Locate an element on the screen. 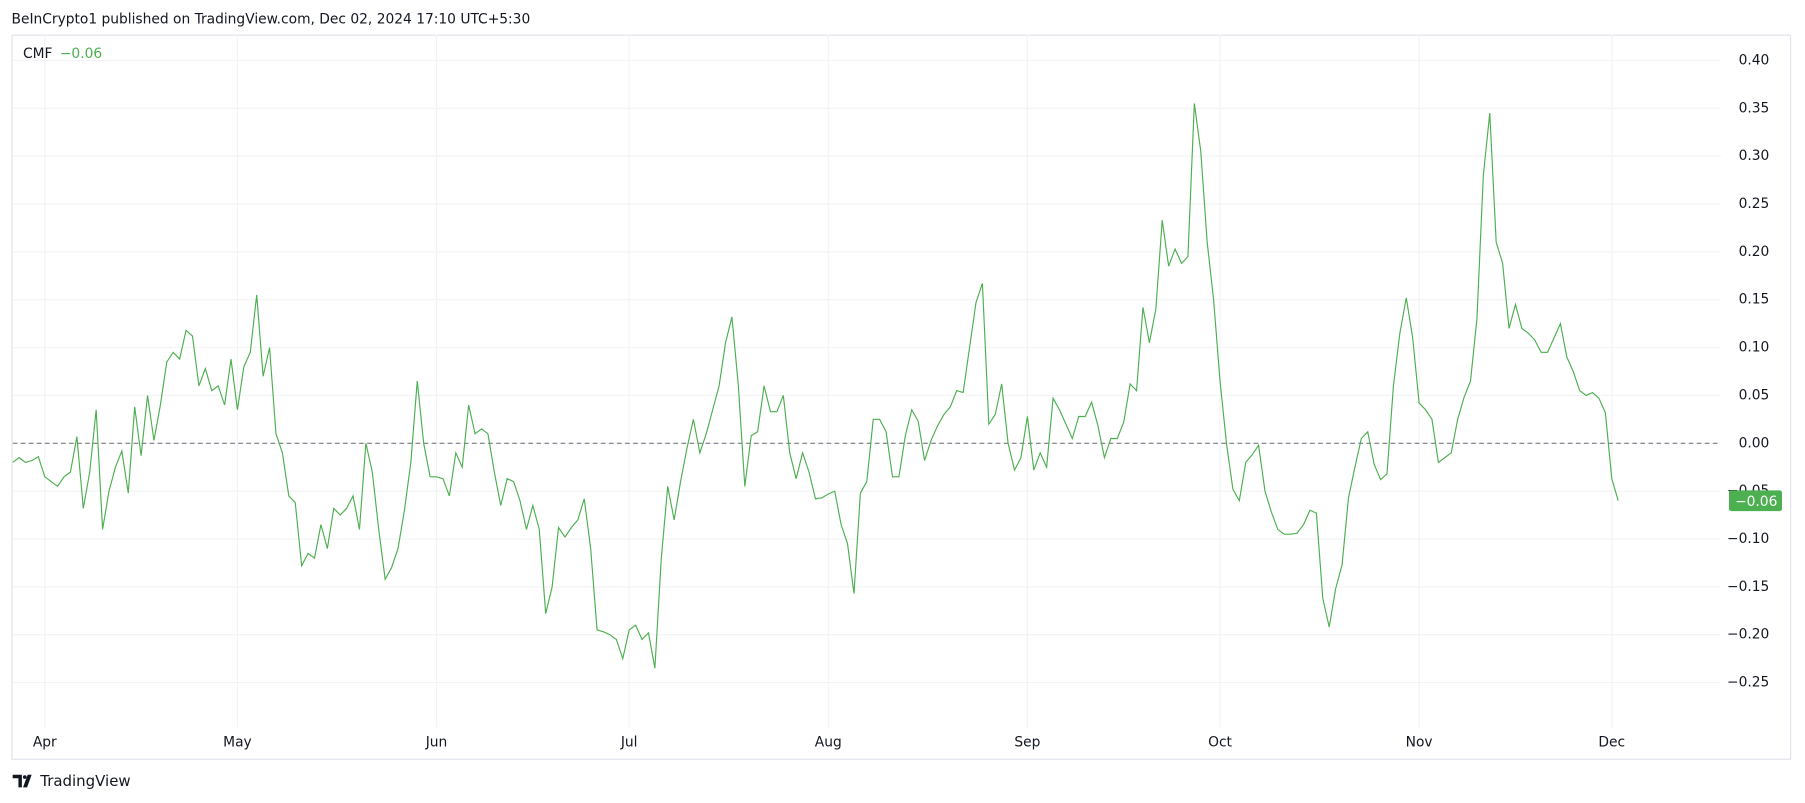  y-tick-label: 0.05 is located at coordinates (1754, 395).